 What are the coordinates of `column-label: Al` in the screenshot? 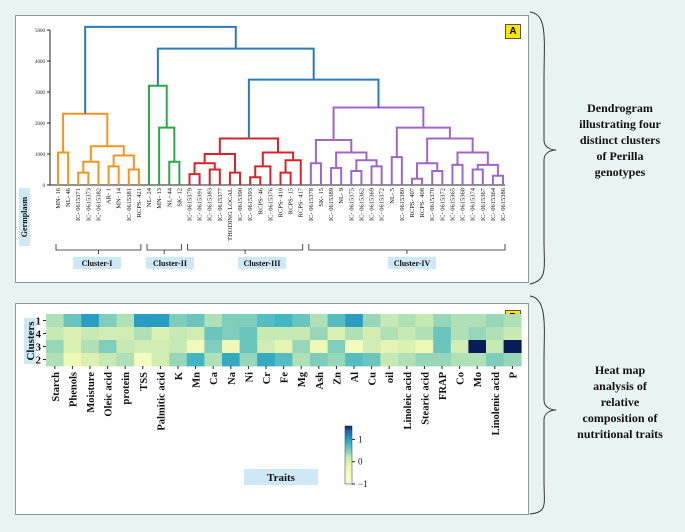 It's located at (355, 377).